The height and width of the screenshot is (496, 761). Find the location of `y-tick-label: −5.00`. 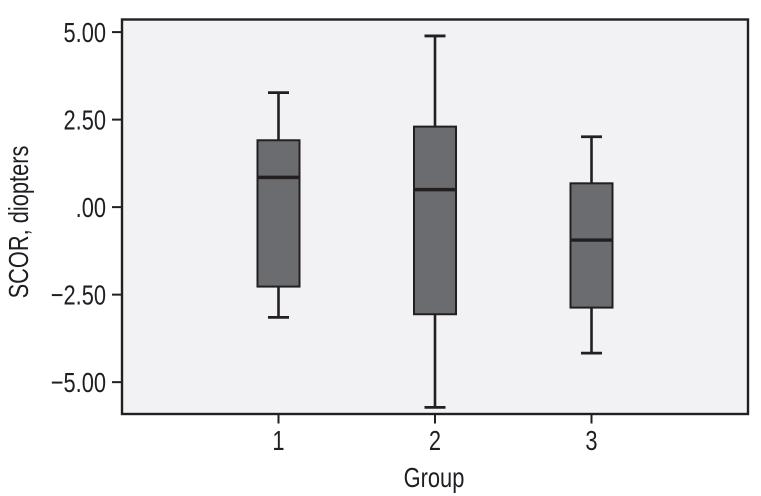

y-tick-label: −5.00 is located at coordinates (78, 383).